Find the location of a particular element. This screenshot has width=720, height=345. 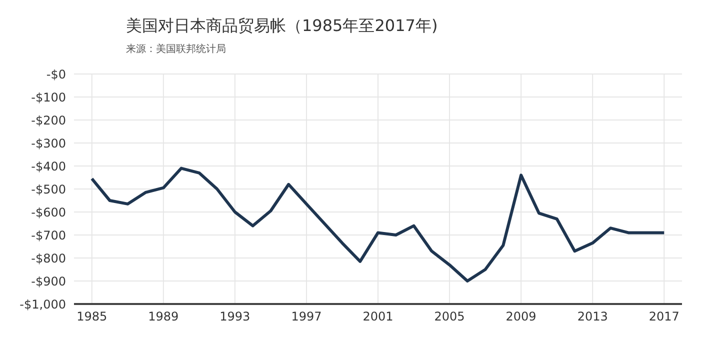

x-tick-label: 1997 is located at coordinates (306, 317).